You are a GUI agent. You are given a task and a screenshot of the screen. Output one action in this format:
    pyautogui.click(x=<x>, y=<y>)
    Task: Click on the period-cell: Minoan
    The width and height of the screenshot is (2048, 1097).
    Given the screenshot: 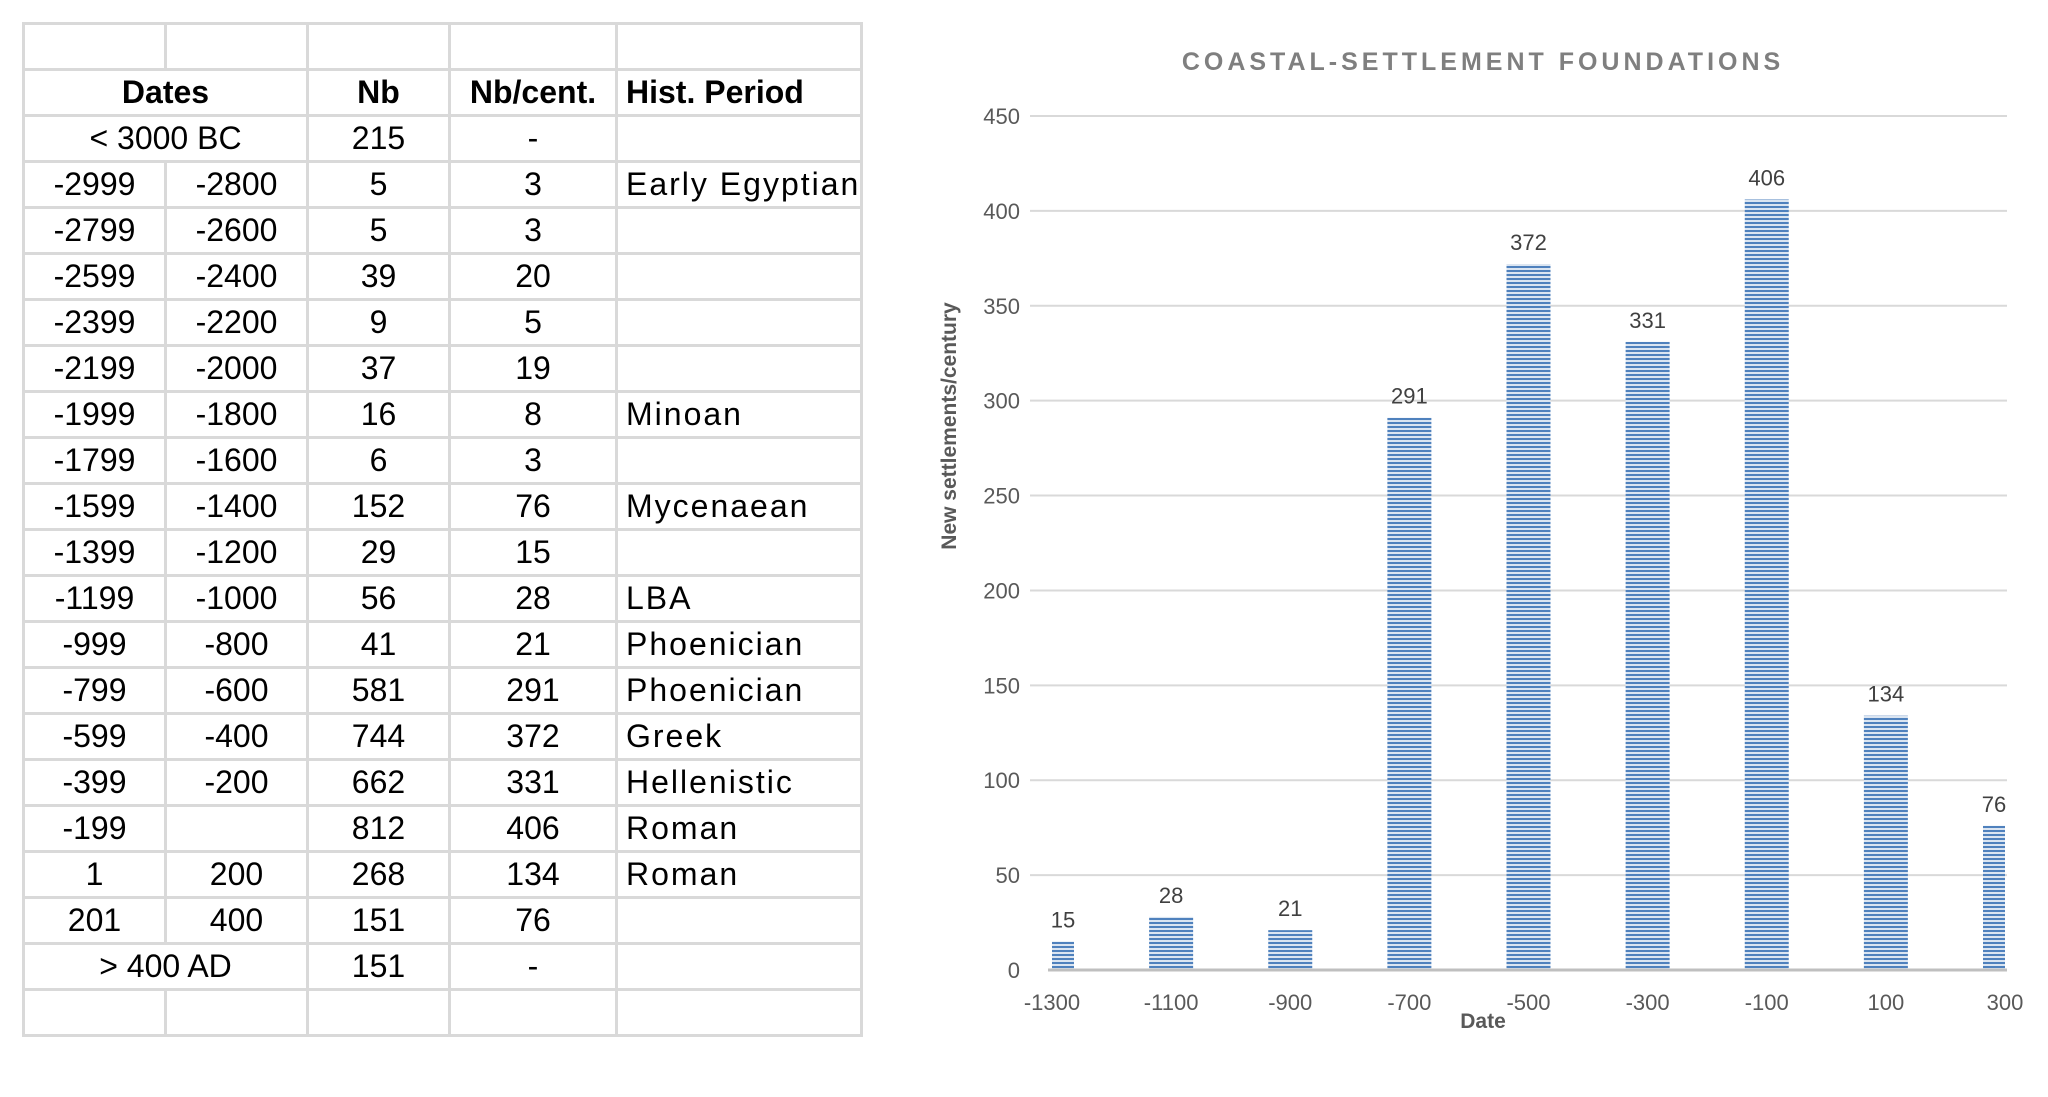 What is the action you would take?
    pyautogui.click(x=739, y=414)
    